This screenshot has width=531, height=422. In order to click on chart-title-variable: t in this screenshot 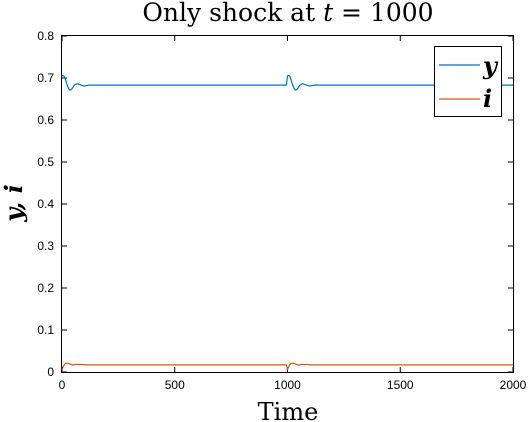, I will do `click(328, 13)`.